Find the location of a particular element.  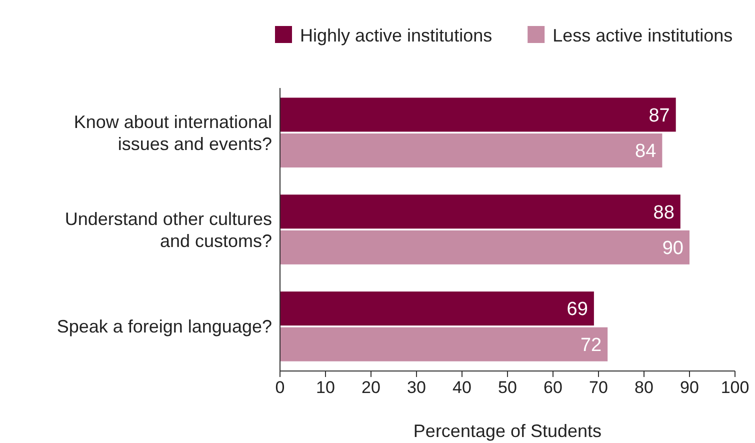

y-tick-label: Know about international issues and events? is located at coordinates (173, 133).